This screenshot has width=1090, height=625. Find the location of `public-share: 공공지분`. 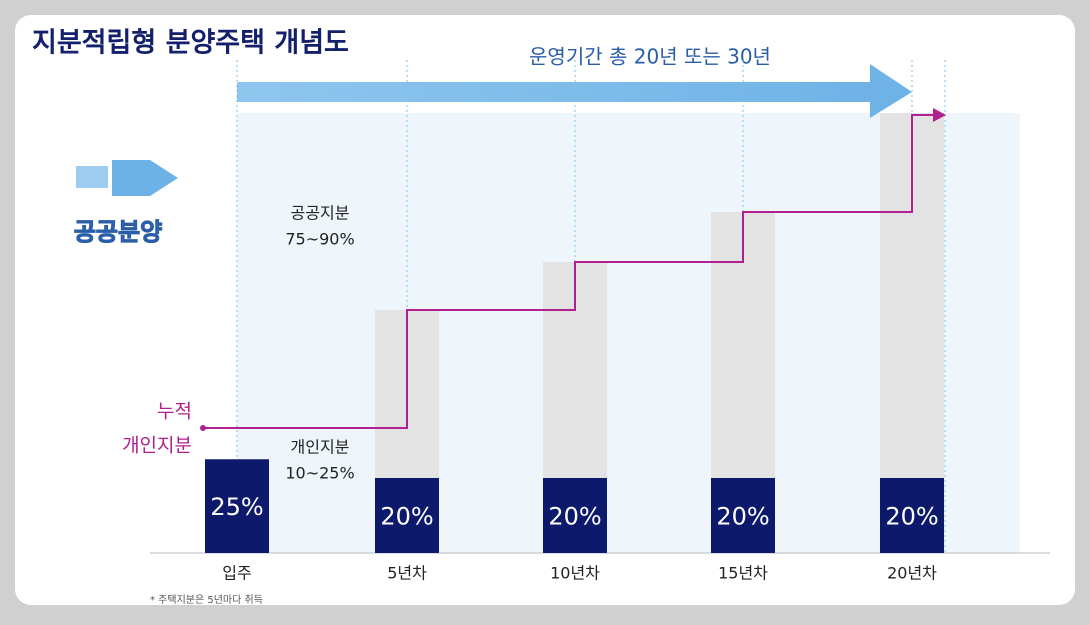

public-share: 공공지분 is located at coordinates (320, 213).